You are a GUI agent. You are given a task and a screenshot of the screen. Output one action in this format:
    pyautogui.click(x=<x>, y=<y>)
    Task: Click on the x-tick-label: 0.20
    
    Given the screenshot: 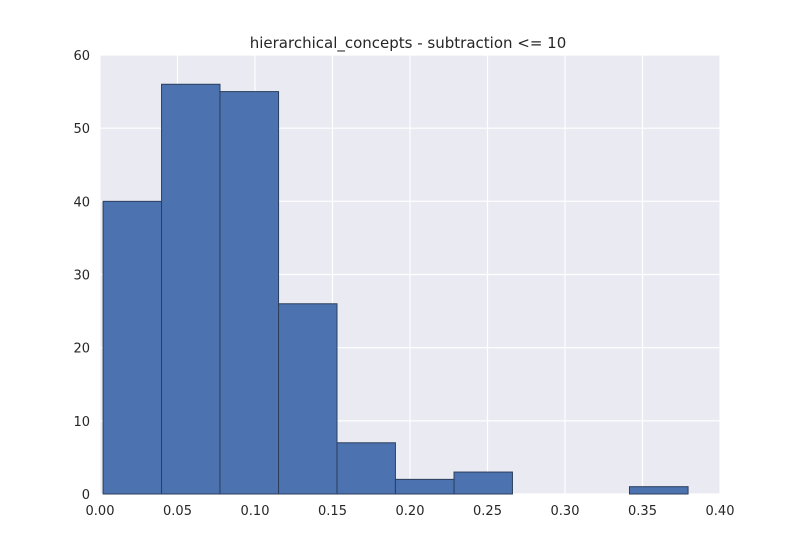 What is the action you would take?
    pyautogui.click(x=410, y=511)
    